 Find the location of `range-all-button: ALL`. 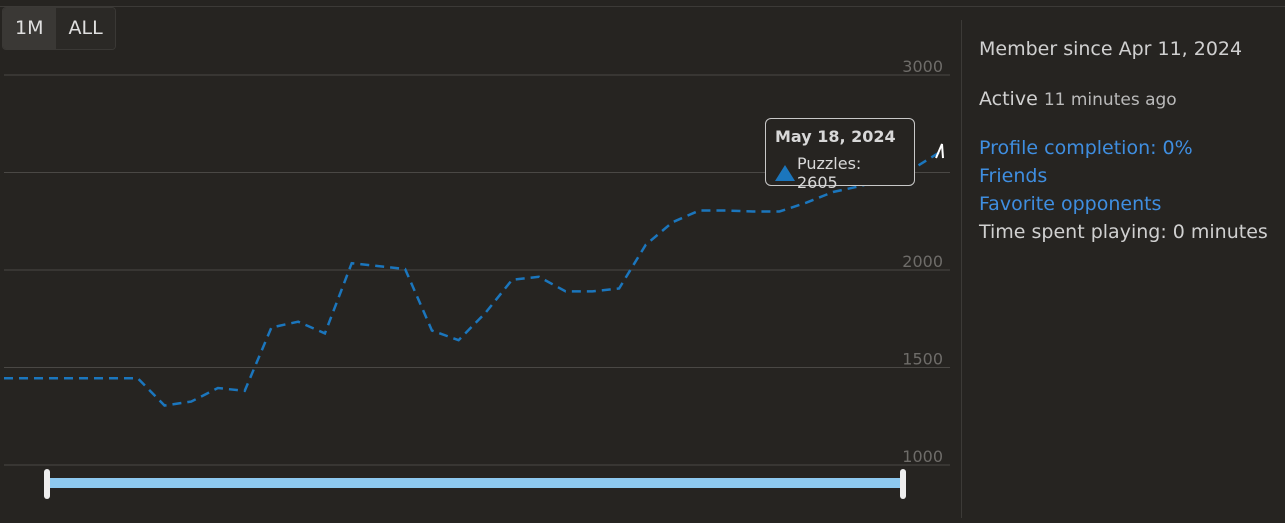

range-all-button: ALL is located at coordinates (85, 28).